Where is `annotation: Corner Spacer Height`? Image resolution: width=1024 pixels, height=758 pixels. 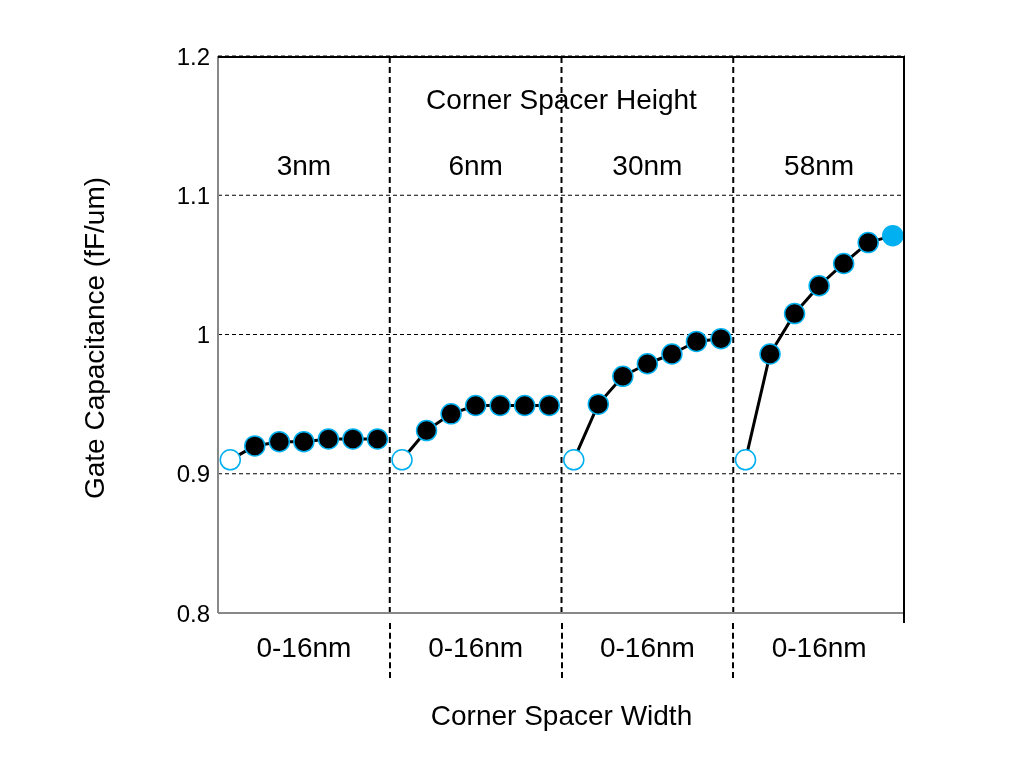
annotation: Corner Spacer Height is located at coordinates (561, 100).